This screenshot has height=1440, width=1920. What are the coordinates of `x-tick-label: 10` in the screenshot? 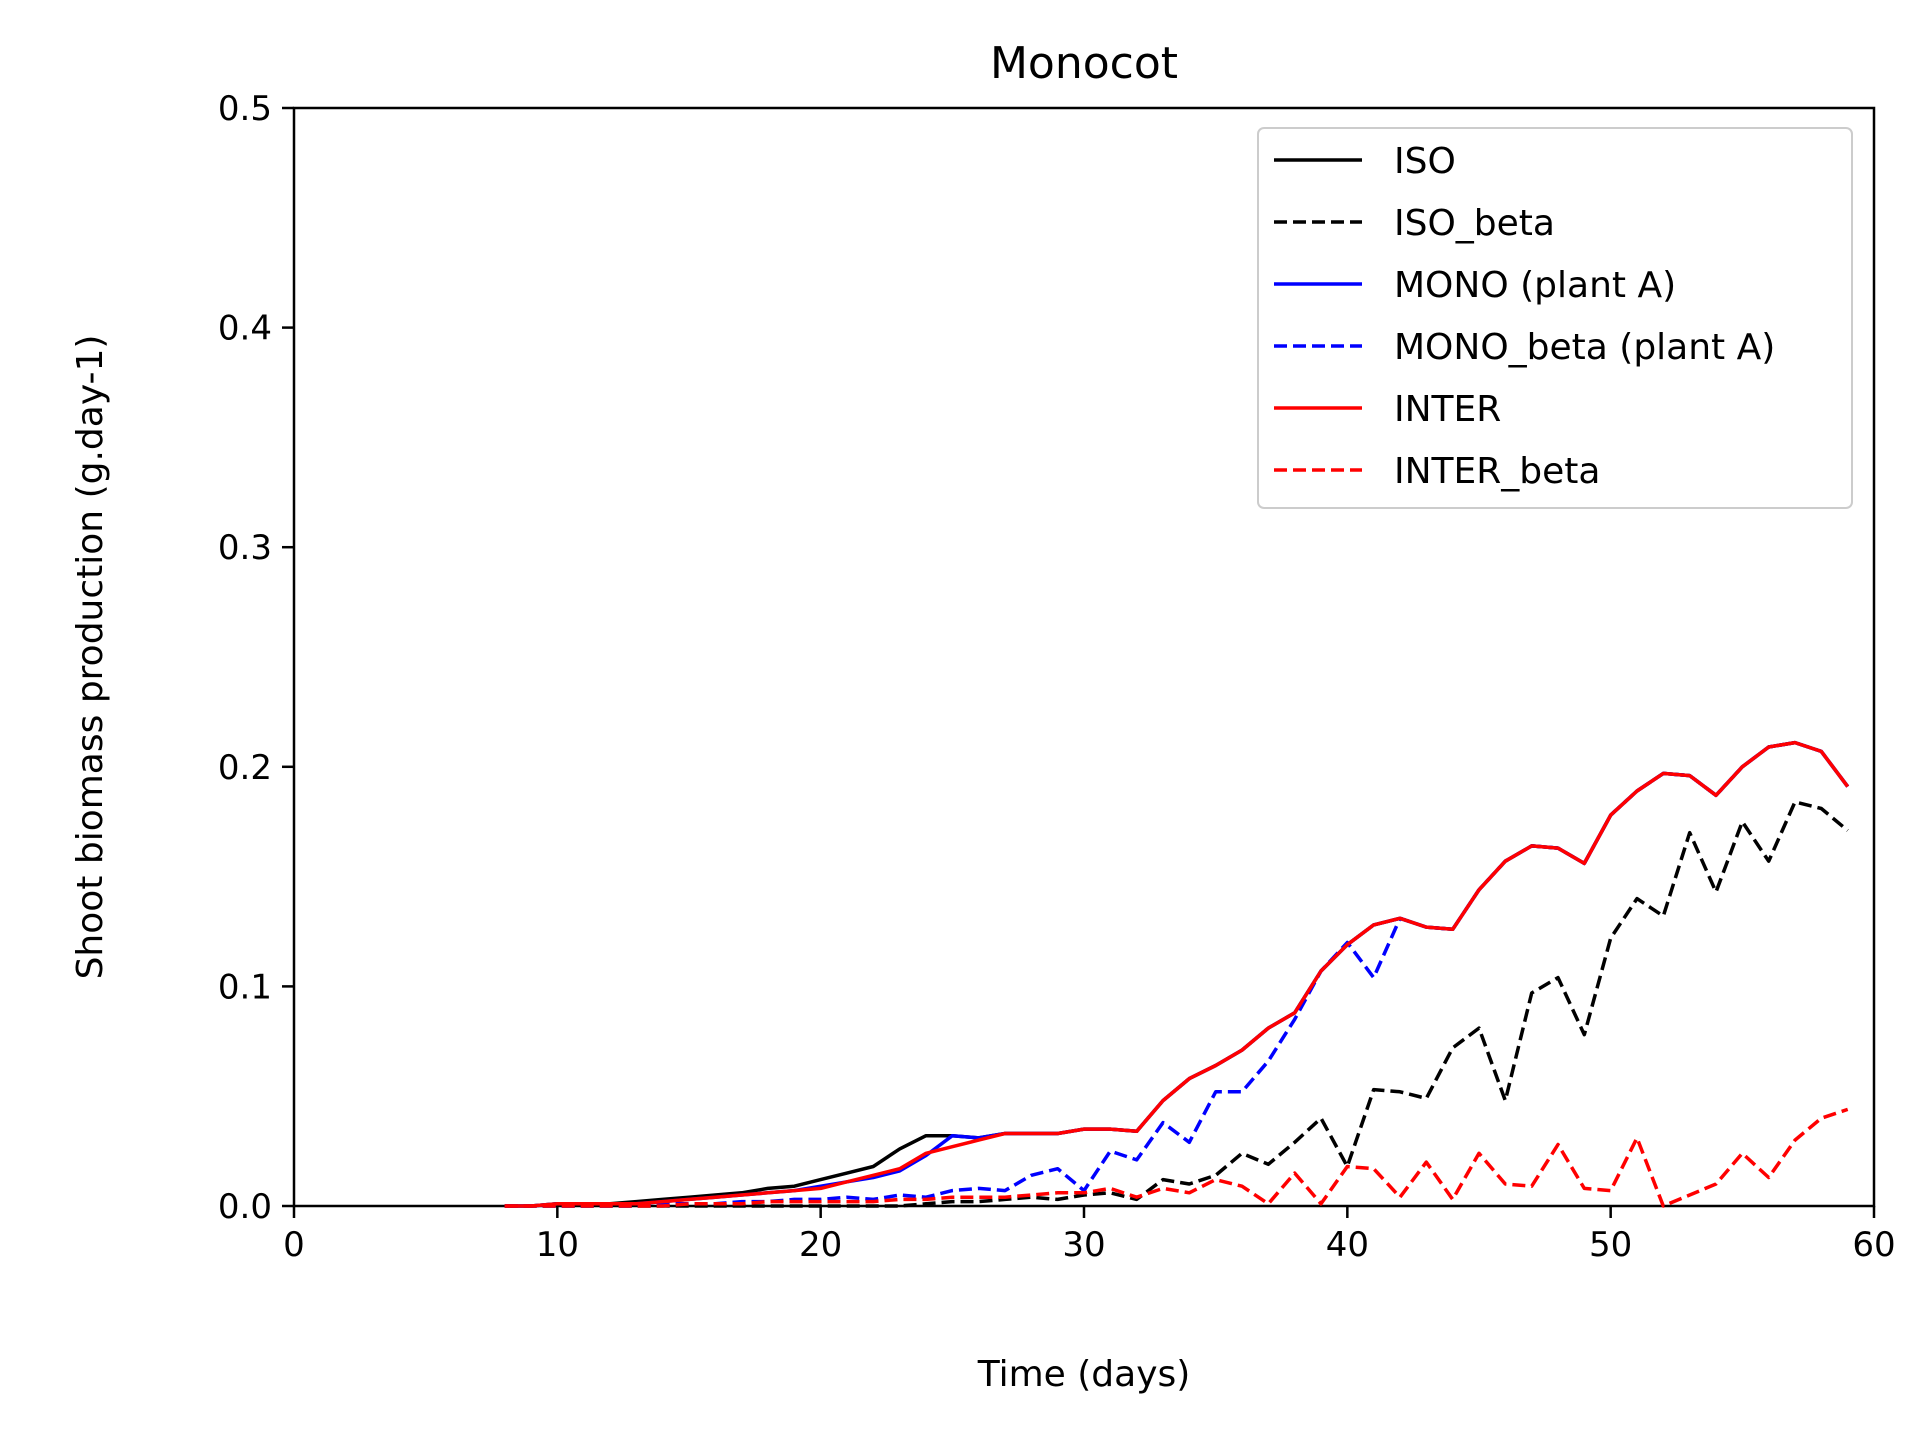 It's located at (557, 1245).